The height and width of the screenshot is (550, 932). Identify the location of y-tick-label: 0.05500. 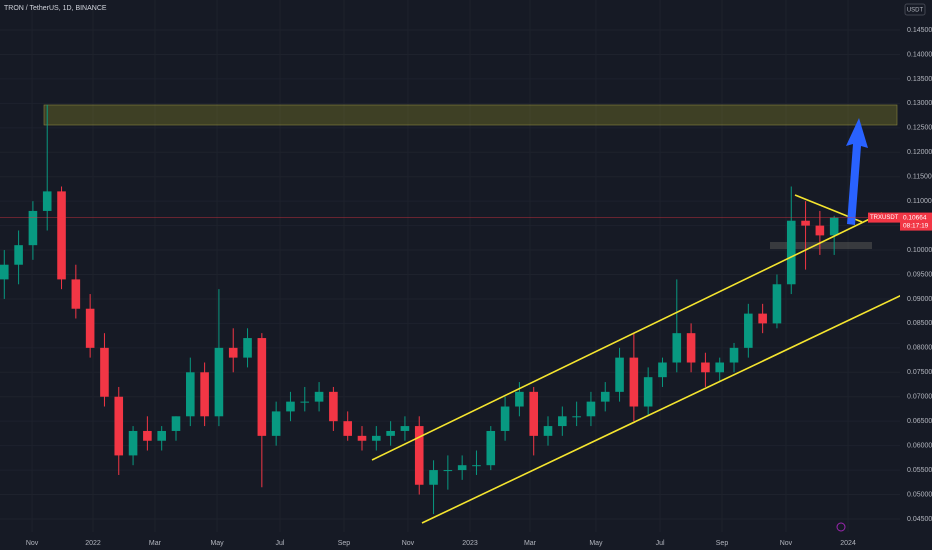
(919, 470).